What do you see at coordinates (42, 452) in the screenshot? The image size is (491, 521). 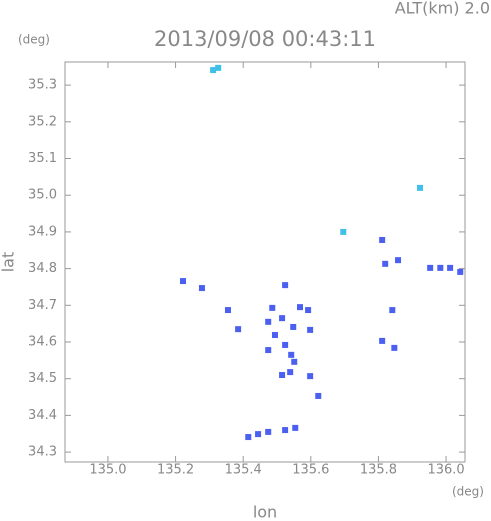 I see `y-tick-label: 34.3` at bounding box center [42, 452].